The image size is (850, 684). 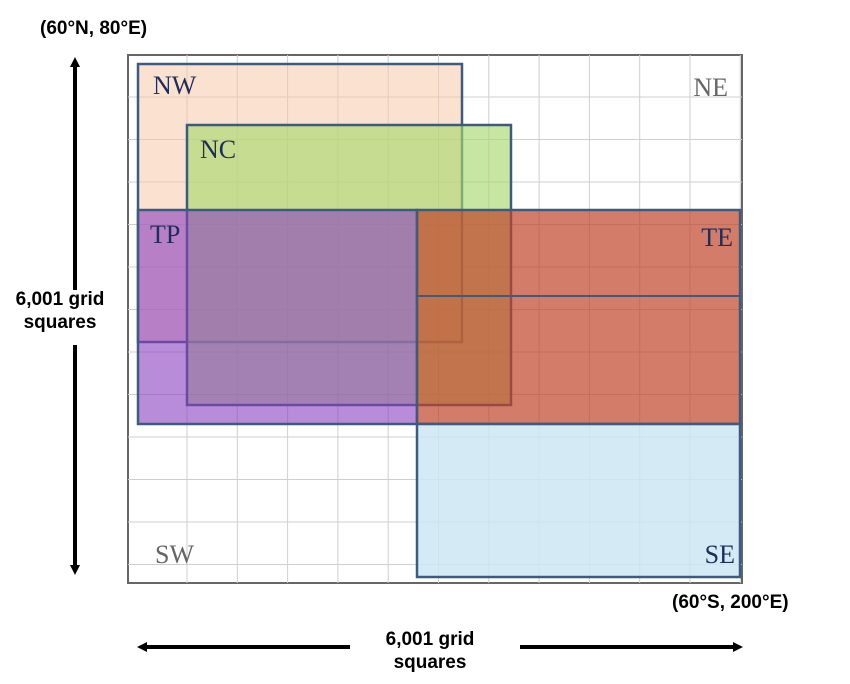 I want to click on region-label: SE, so click(x=720, y=554).